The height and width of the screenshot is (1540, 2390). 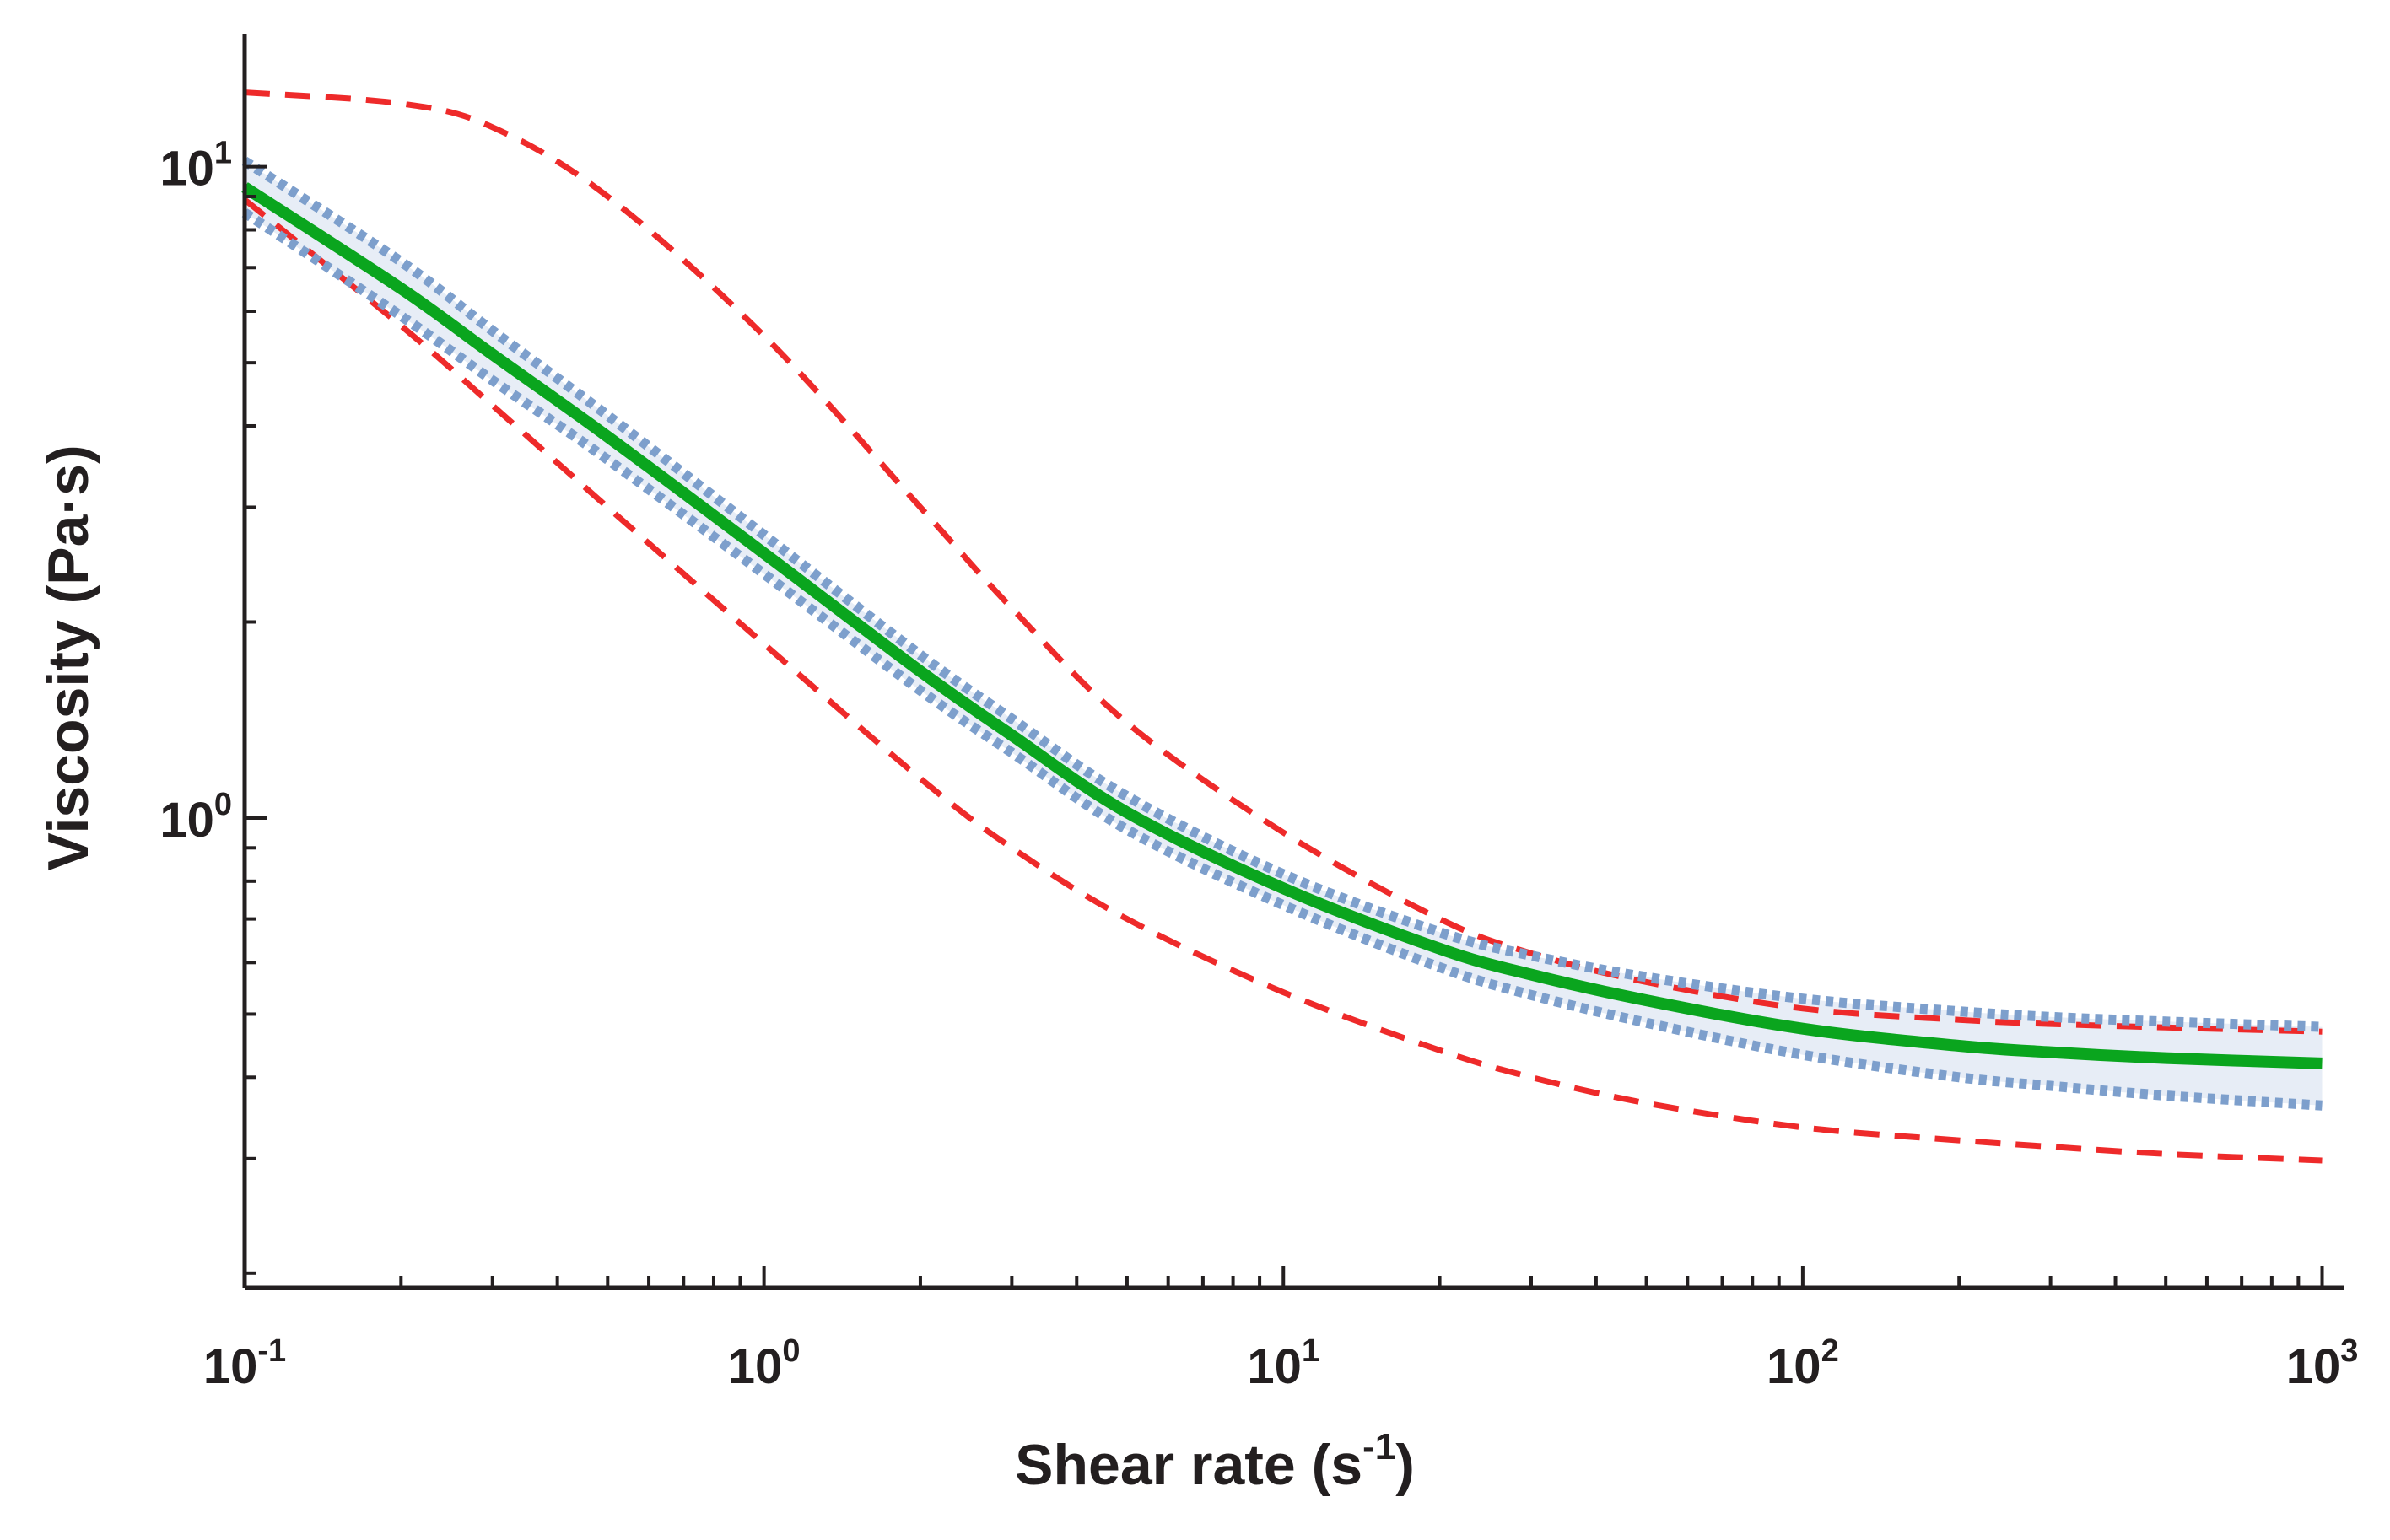 I want to click on x-tick-label: 10⁻¹, so click(x=244, y=1363).